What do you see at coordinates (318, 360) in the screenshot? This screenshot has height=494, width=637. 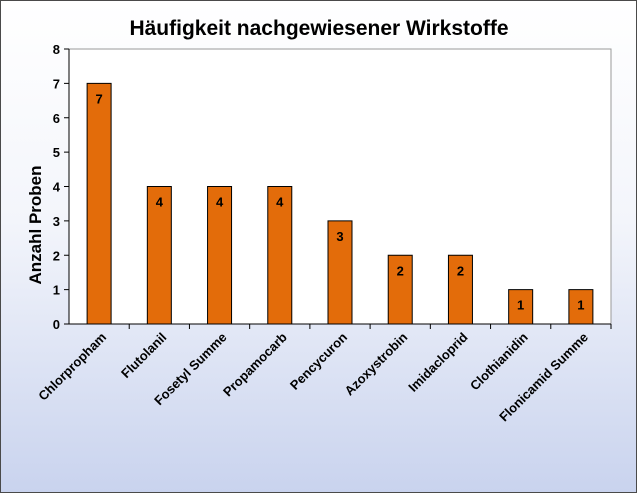 I see `x-tick-label: Pencycuron` at bounding box center [318, 360].